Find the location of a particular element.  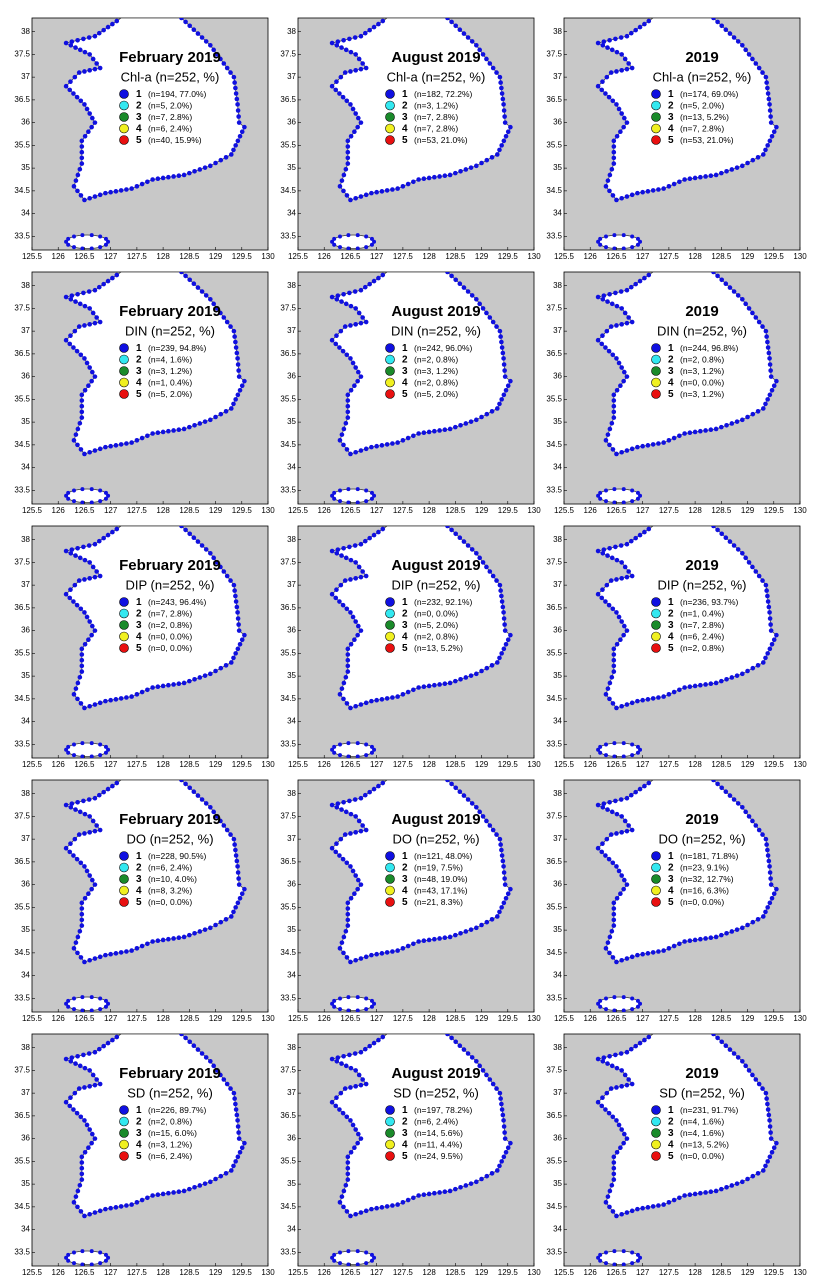

y-tick-label: 33.5 is located at coordinates (288, 1251).